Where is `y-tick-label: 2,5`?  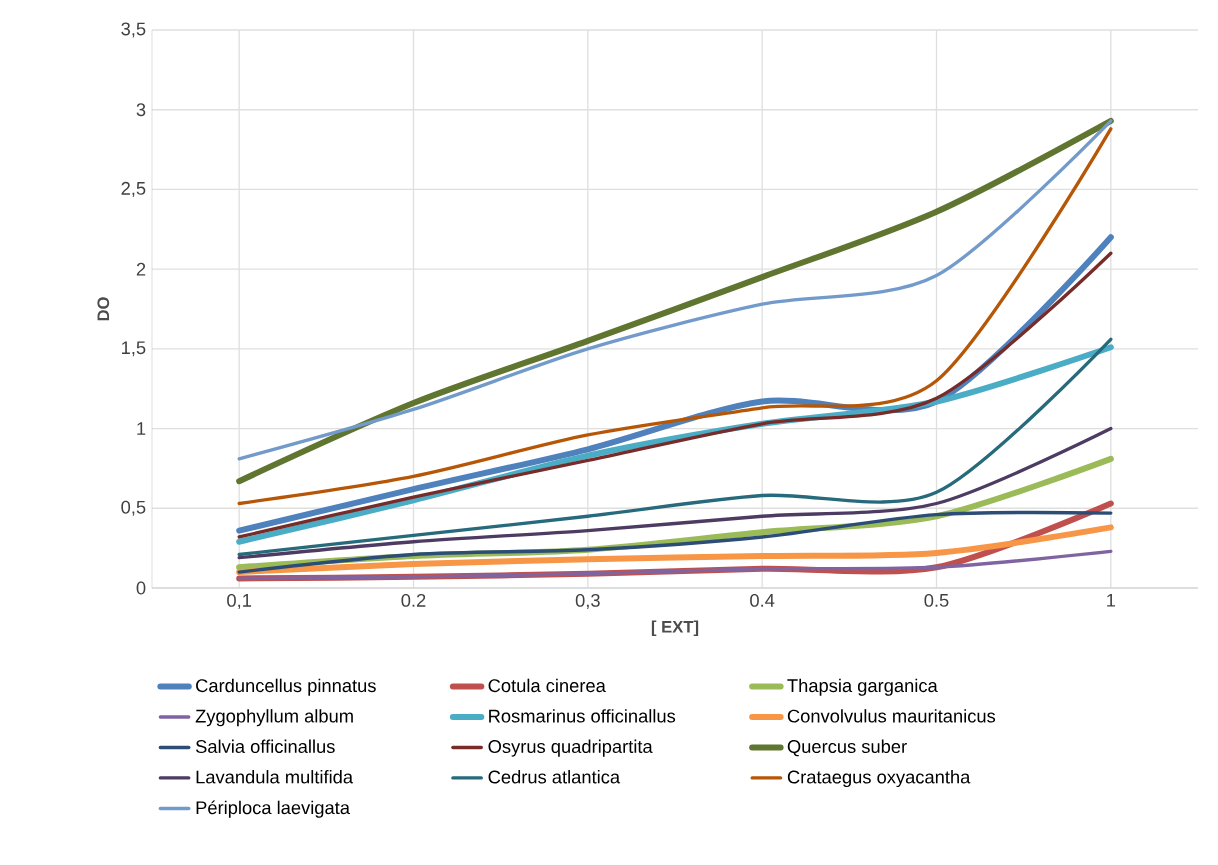
y-tick-label: 2,5 is located at coordinates (133, 189).